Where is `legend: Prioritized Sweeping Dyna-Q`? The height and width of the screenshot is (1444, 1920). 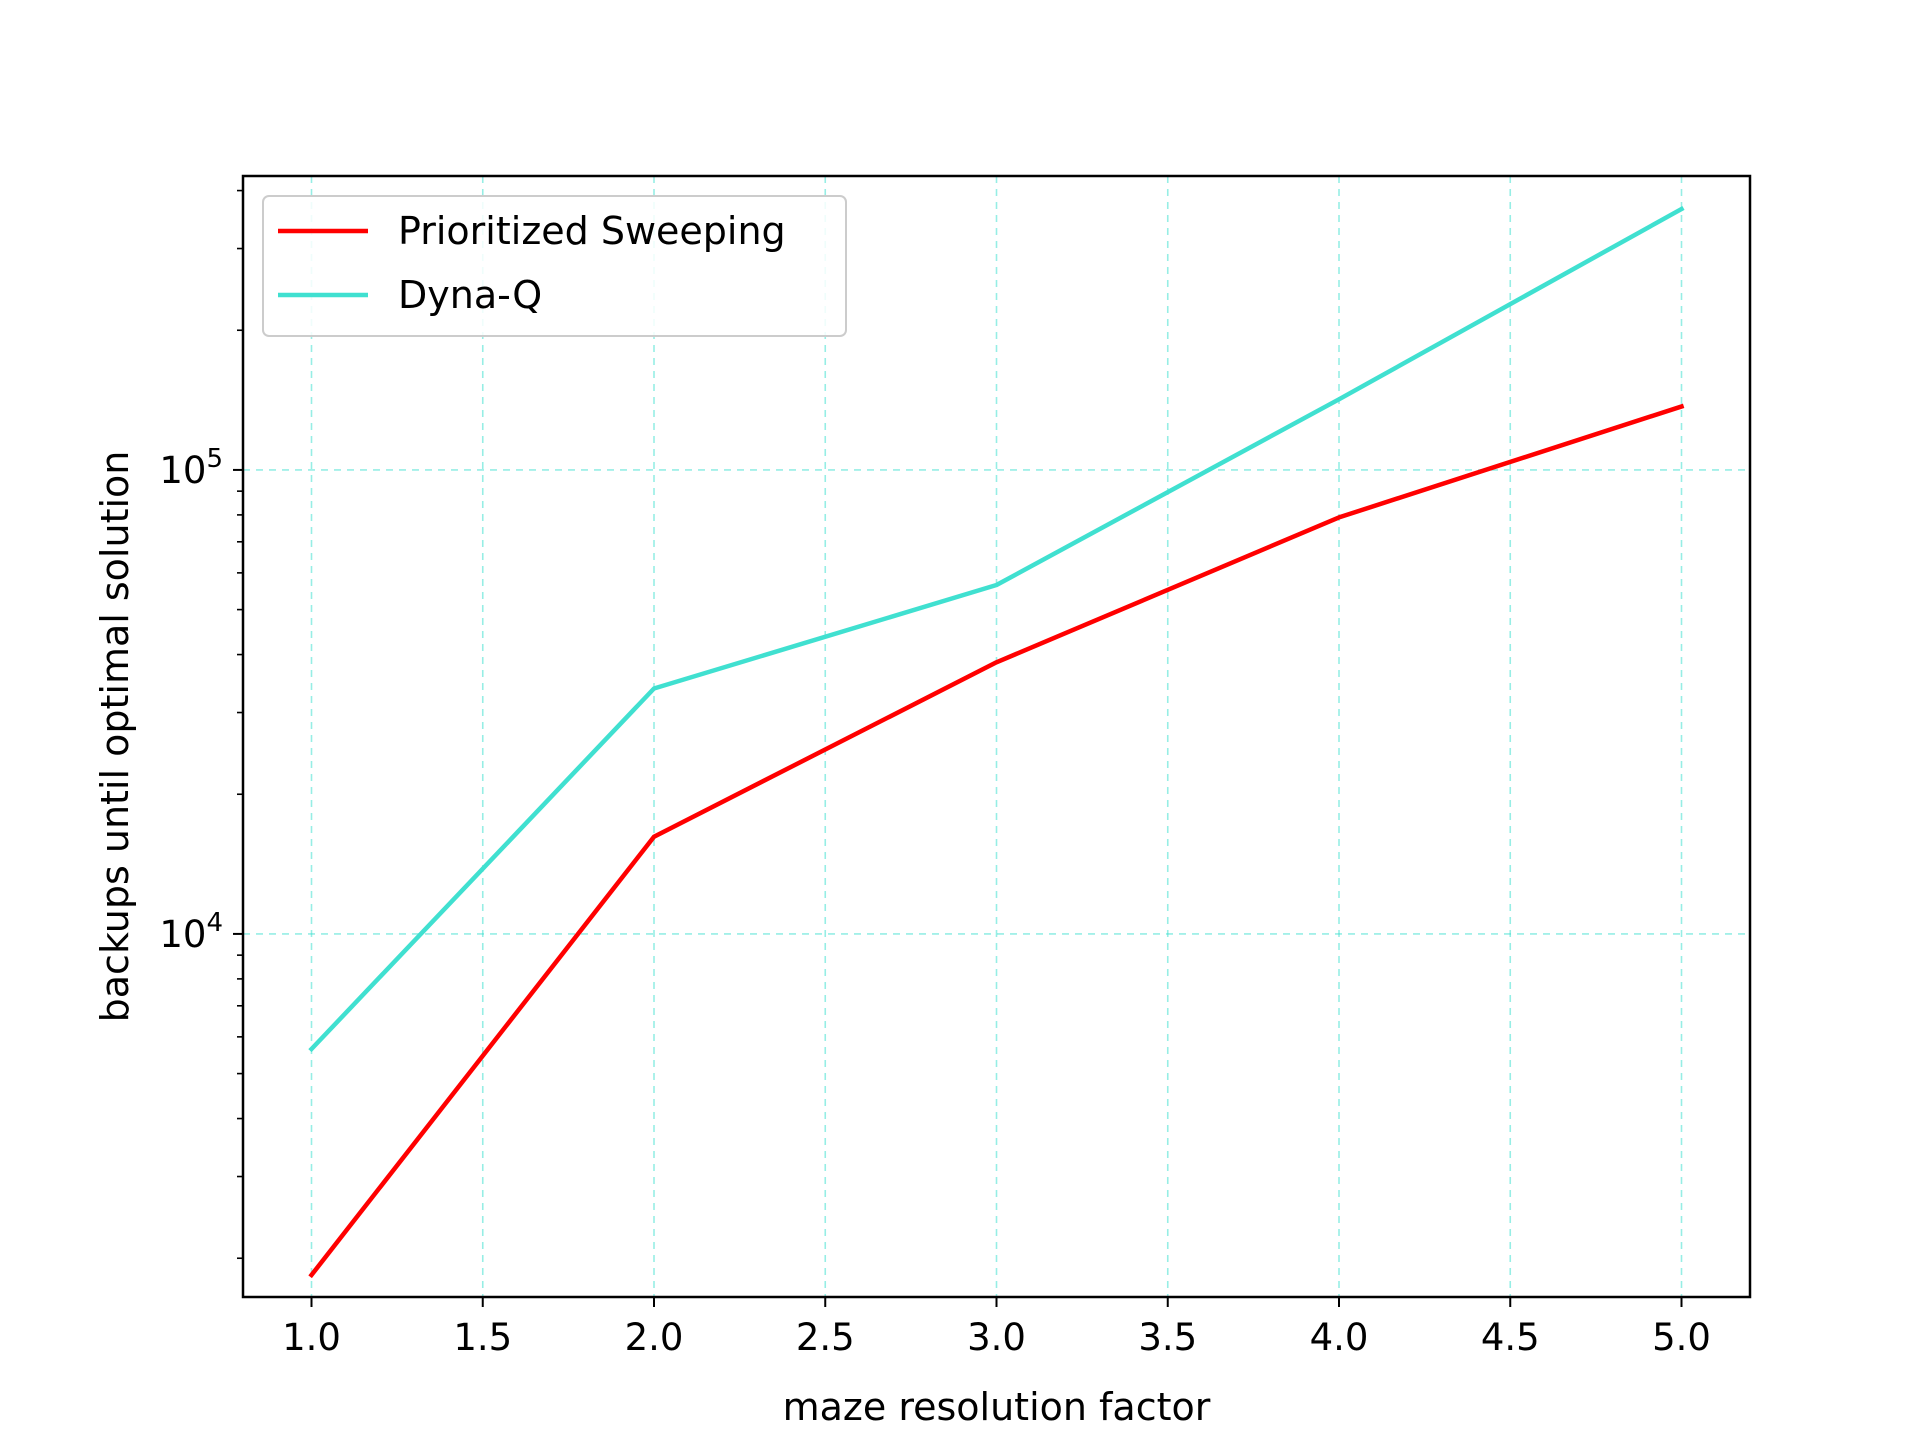 legend: Prioritized Sweeping Dyna-Q is located at coordinates (554, 266).